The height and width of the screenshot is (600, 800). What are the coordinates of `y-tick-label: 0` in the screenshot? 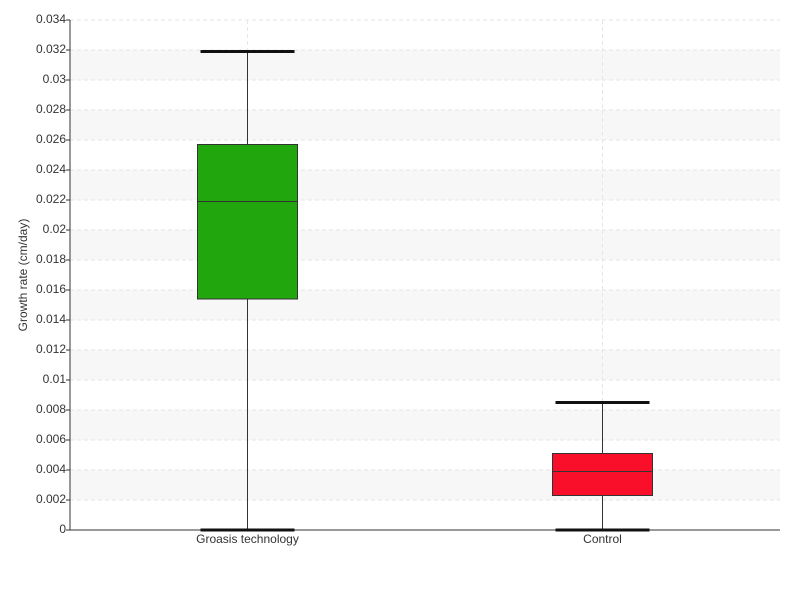 It's located at (62, 529).